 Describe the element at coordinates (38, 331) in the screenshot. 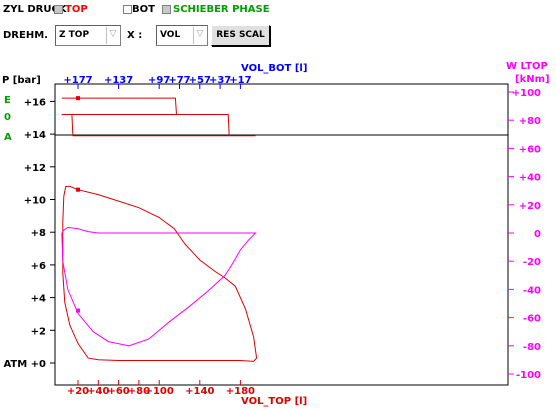

I see `left-tick-label: +2` at that location.